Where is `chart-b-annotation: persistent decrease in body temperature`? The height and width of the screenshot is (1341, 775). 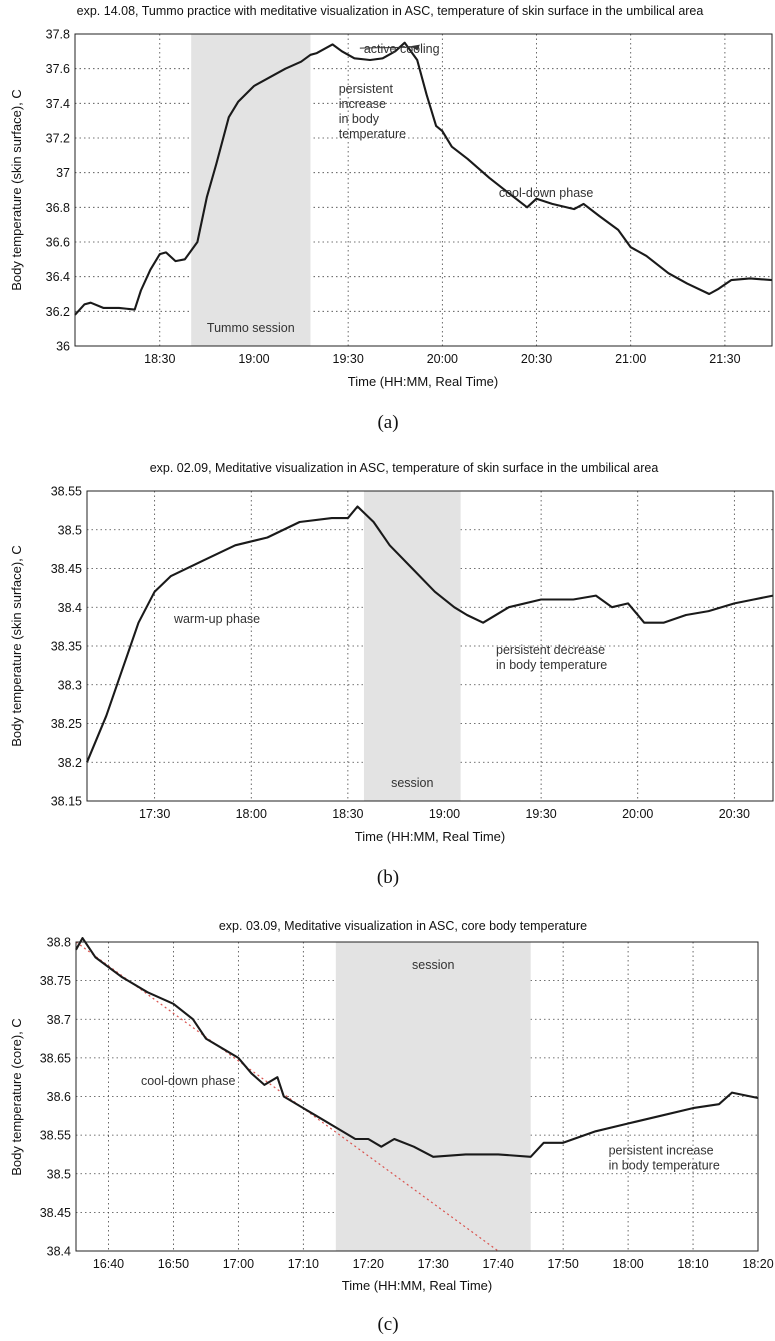 chart-b-annotation: persistent decrease in body temperature is located at coordinates (551, 657).